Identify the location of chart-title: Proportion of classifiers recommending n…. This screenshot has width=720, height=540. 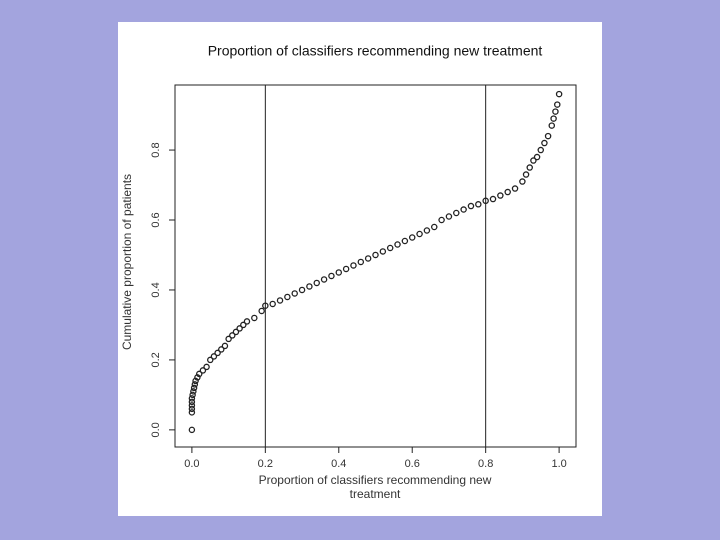
(375, 51).